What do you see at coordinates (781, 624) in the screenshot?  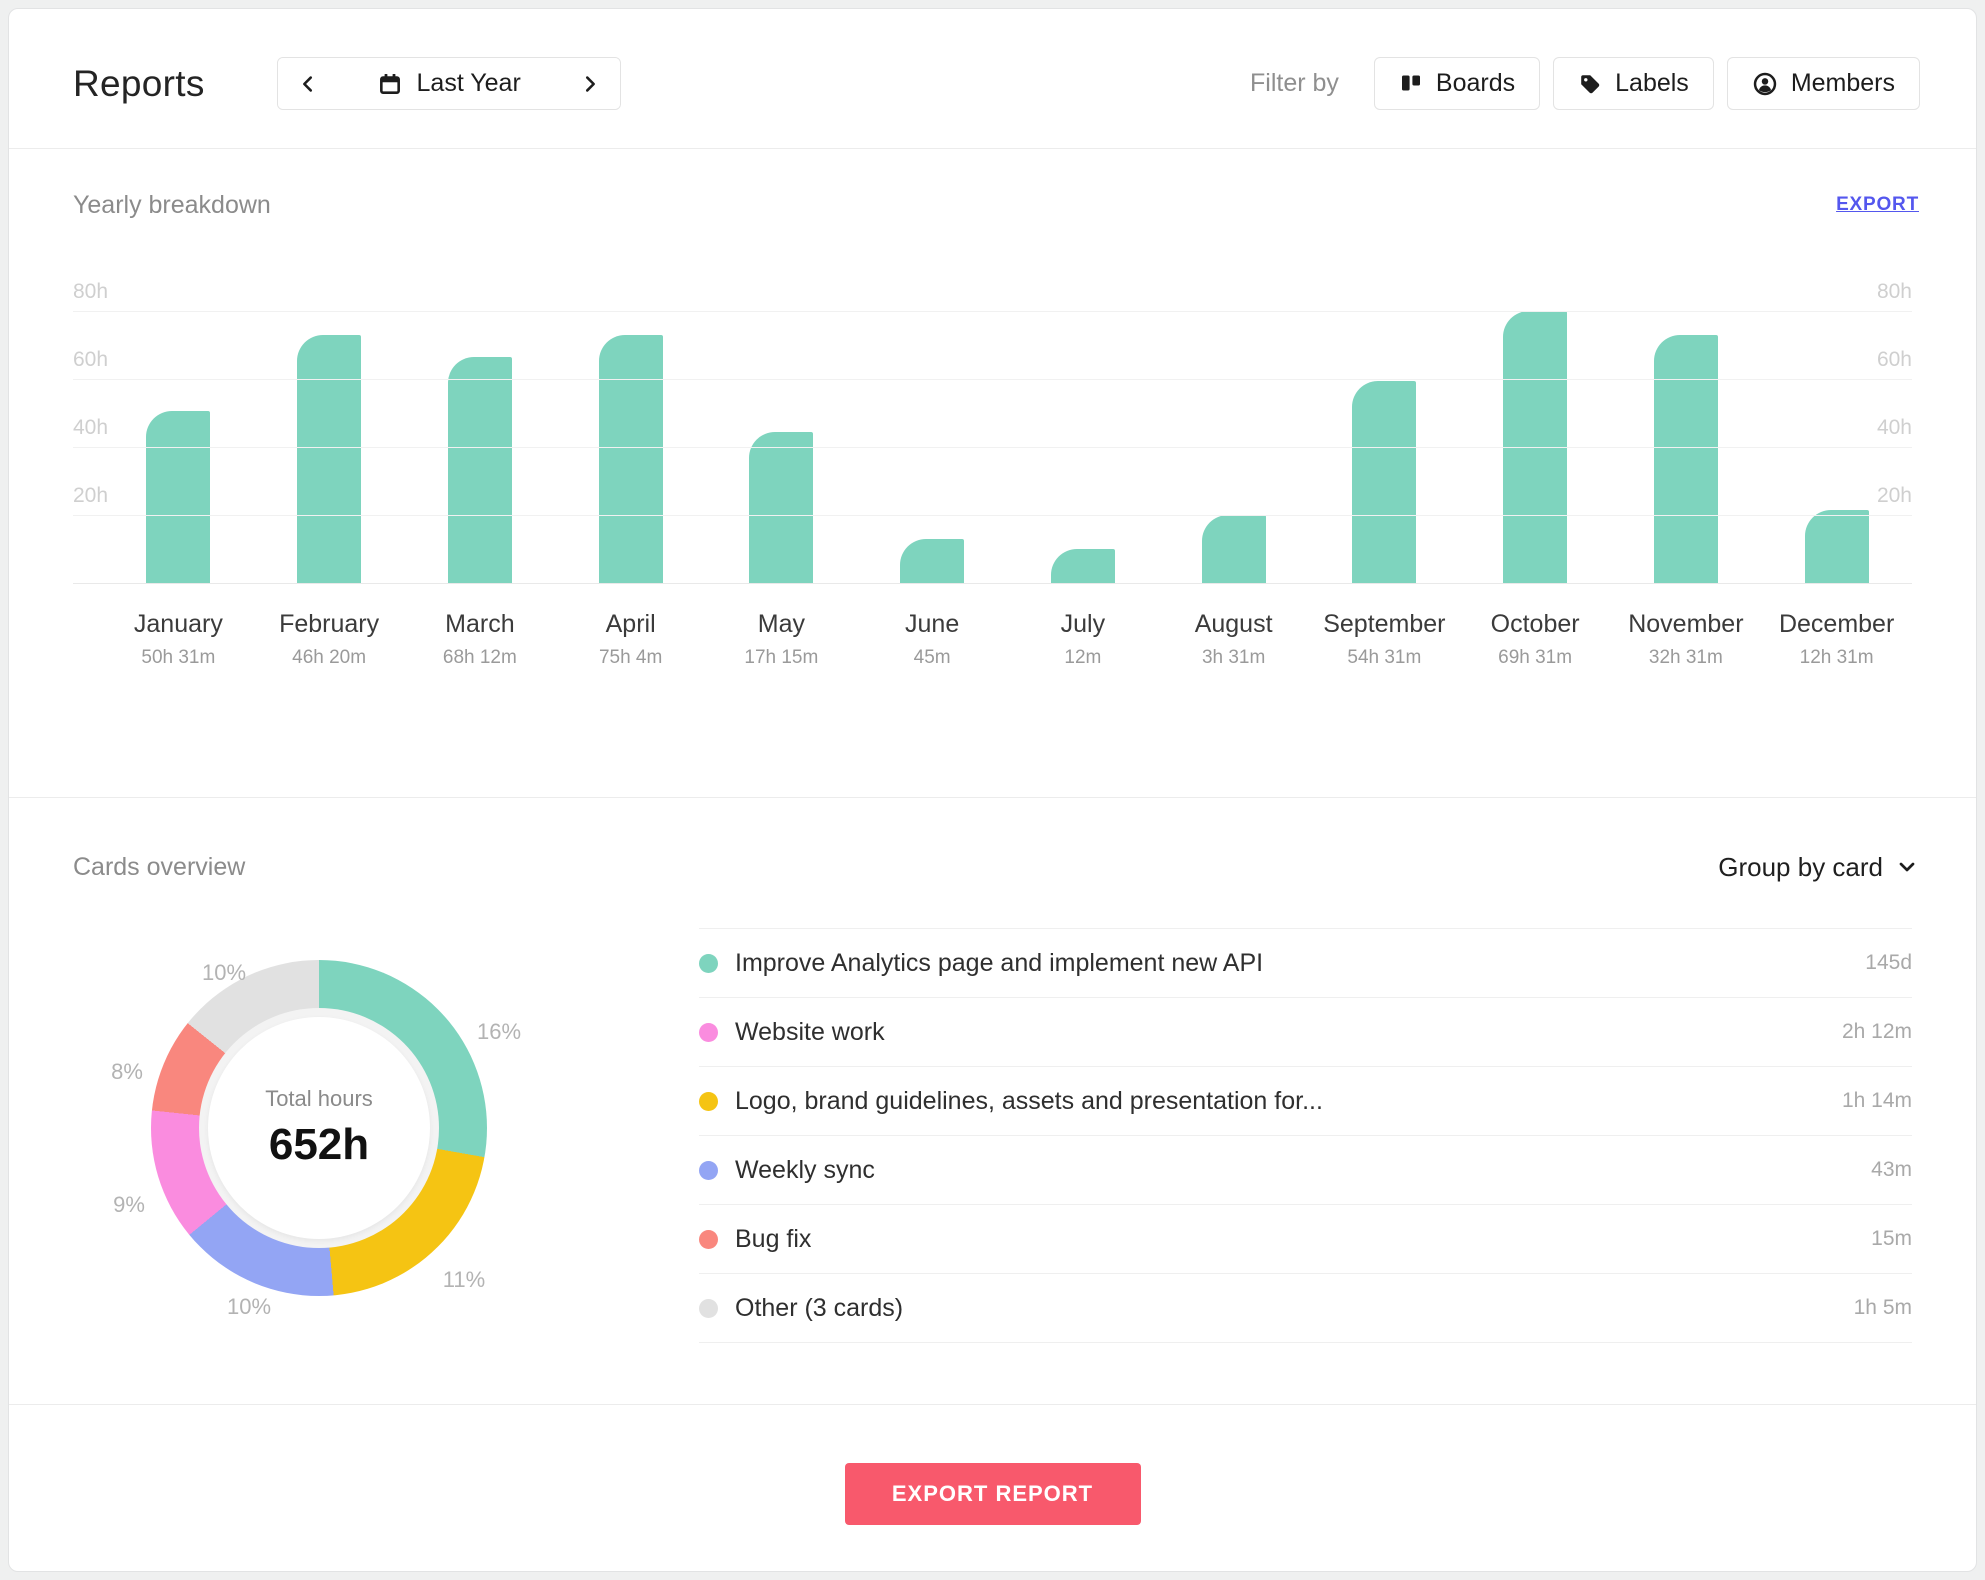 I see `month-name: May` at bounding box center [781, 624].